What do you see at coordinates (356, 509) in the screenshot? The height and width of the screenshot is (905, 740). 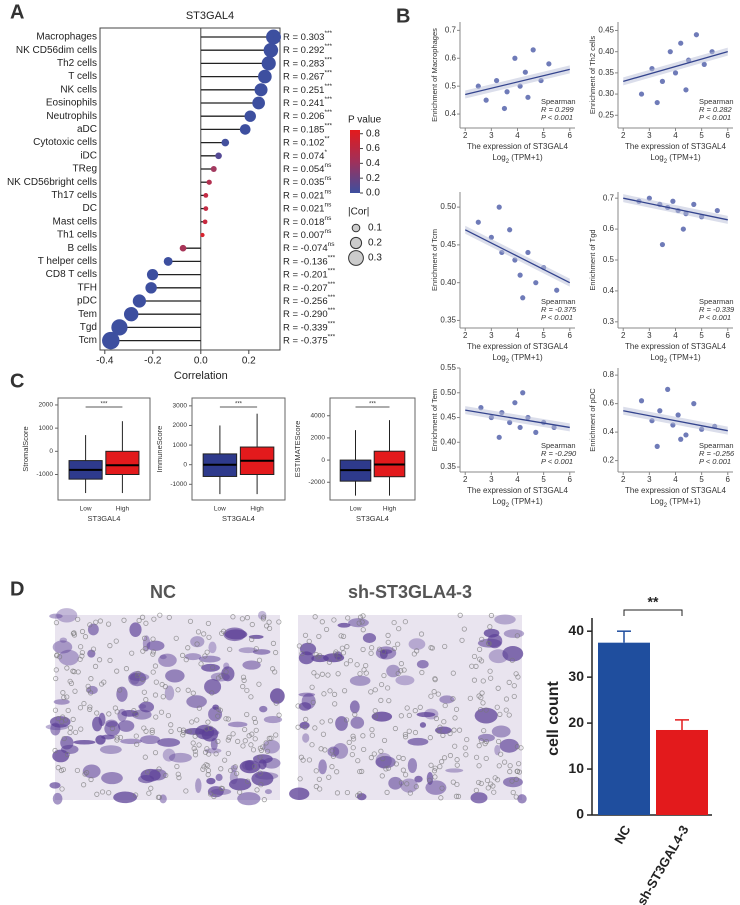 I see `x-tick-label: Low` at bounding box center [356, 509].